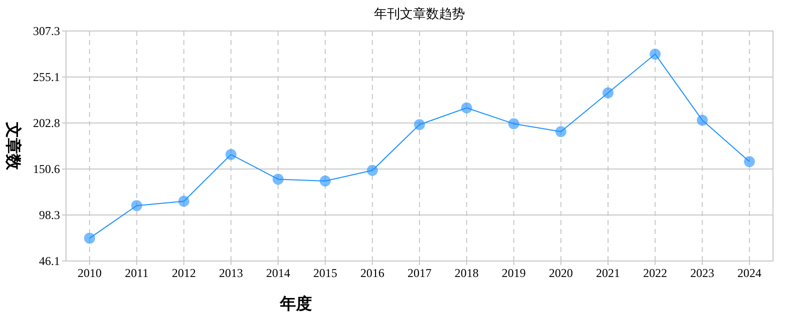 The height and width of the screenshot is (330, 798). What do you see at coordinates (46, 31) in the screenshot?
I see `y-tick-label: 307.3` at bounding box center [46, 31].